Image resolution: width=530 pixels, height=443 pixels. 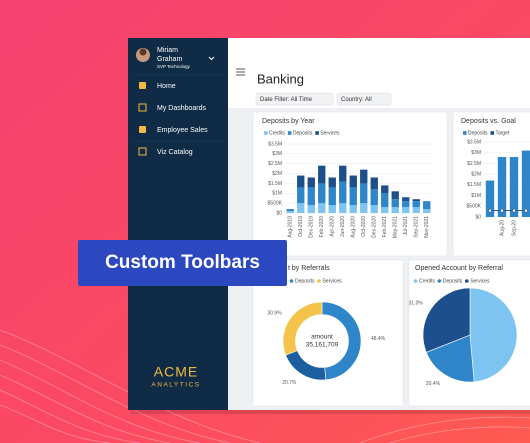 I want to click on chart-title: t by Referrals, so click(x=309, y=268).